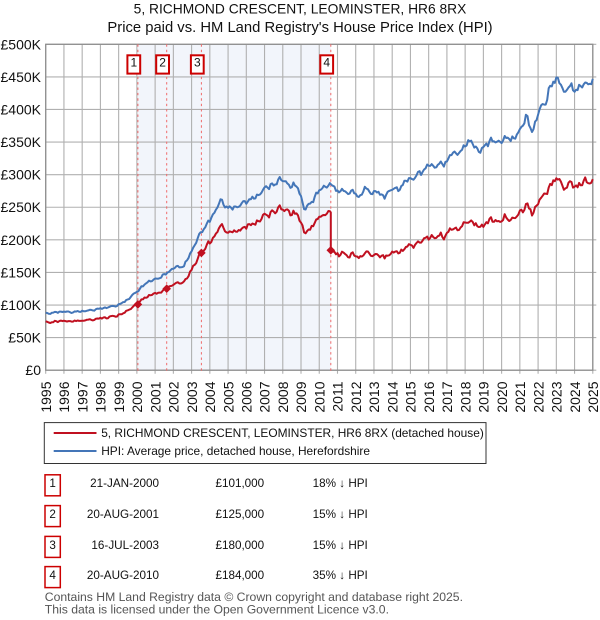 The width and height of the screenshot is (600, 620). What do you see at coordinates (465, 396) in the screenshot?
I see `svg-text: 2018` at bounding box center [465, 396].